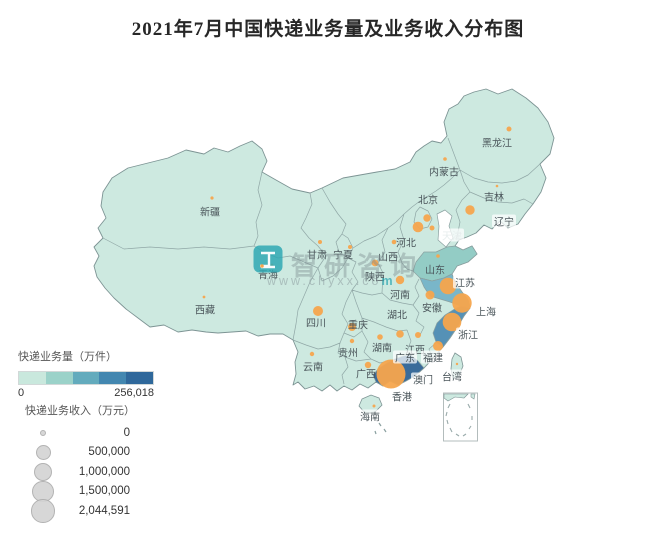  I want to click on revenue-bubble-上海, so click(462, 303).